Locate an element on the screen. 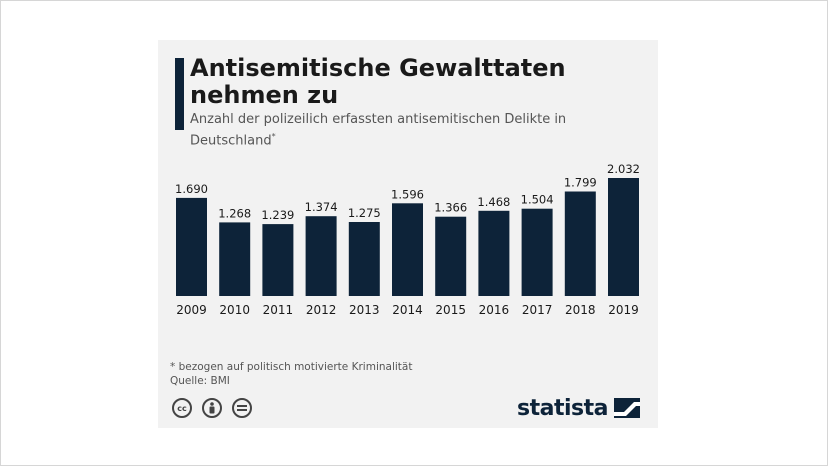  bar-2019 is located at coordinates (623, 237).